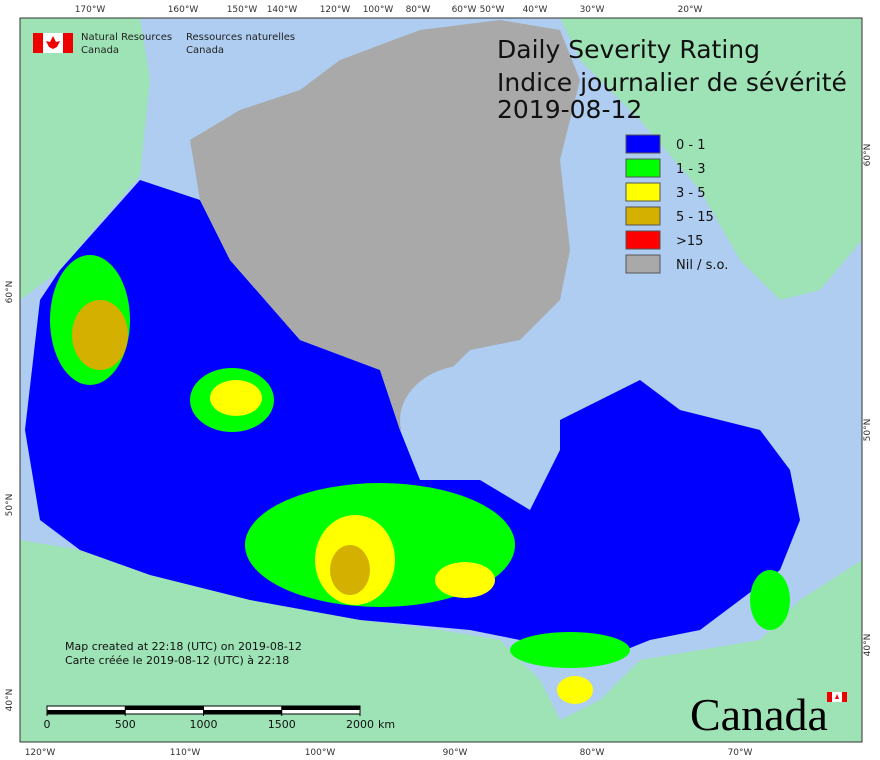 This screenshot has height=760, width=880. What do you see at coordinates (676, 204) in the screenshot?
I see `legend: 0 - 1 1 - 3 3 - 5 5 - 15 >15 Nil / s.o.` at bounding box center [676, 204].